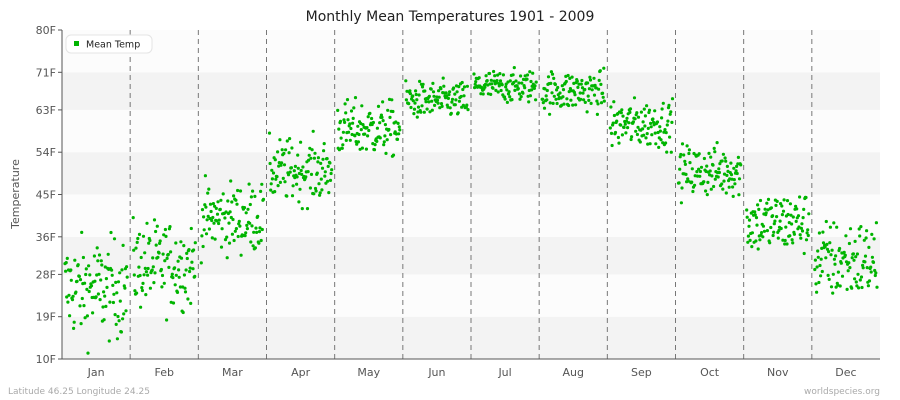 The image size is (900, 400). I want to click on y-tick-label: 71F, so click(46, 72).